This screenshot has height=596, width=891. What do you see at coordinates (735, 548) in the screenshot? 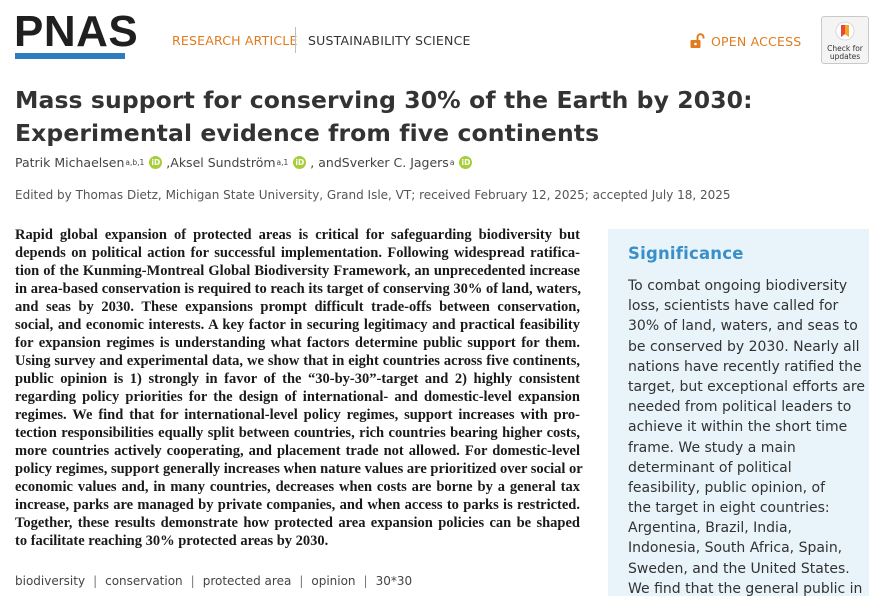
I see `significance-line: Indonesia, South Africa, Spain,` at bounding box center [735, 548].